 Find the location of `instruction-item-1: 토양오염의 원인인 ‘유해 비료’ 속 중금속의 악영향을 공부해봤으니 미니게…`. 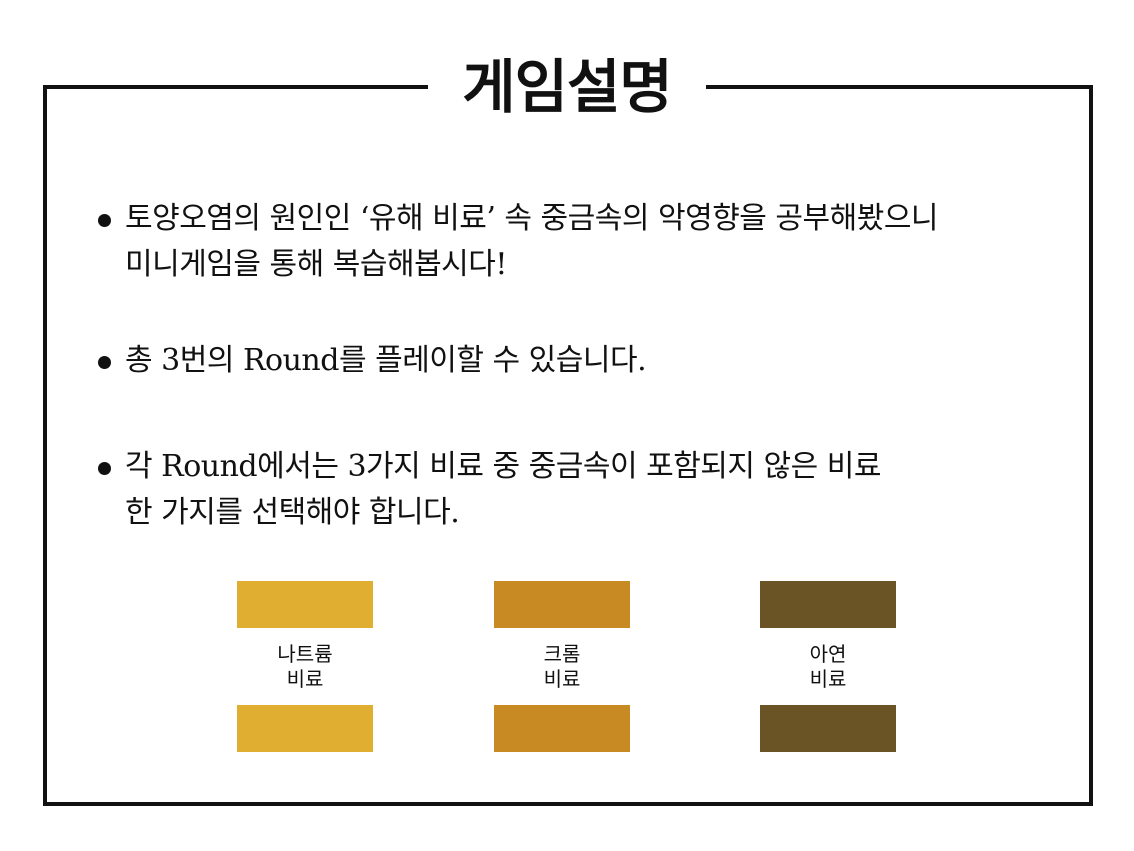

instruction-item-1: 토양오염의 원인인 ‘유해 비료’ 속 중금속의 악영향을 공부해봤으니 미니게… is located at coordinates (588, 242).